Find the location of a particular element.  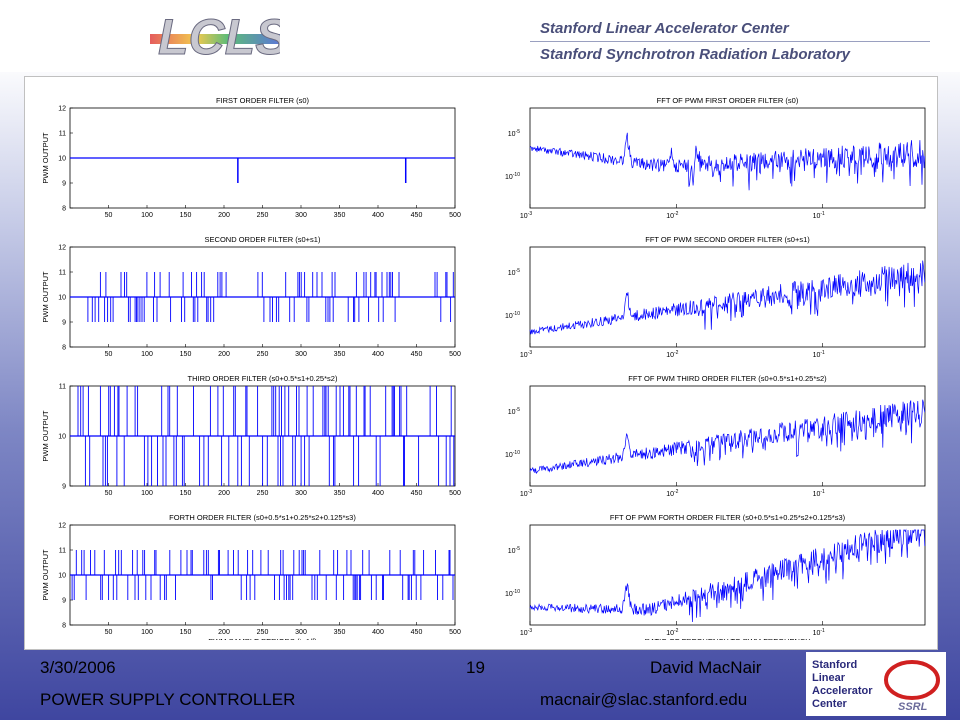

plot-title: FFT OF PWM FIRST ORDER FILTER (s0) is located at coordinates (728, 100).